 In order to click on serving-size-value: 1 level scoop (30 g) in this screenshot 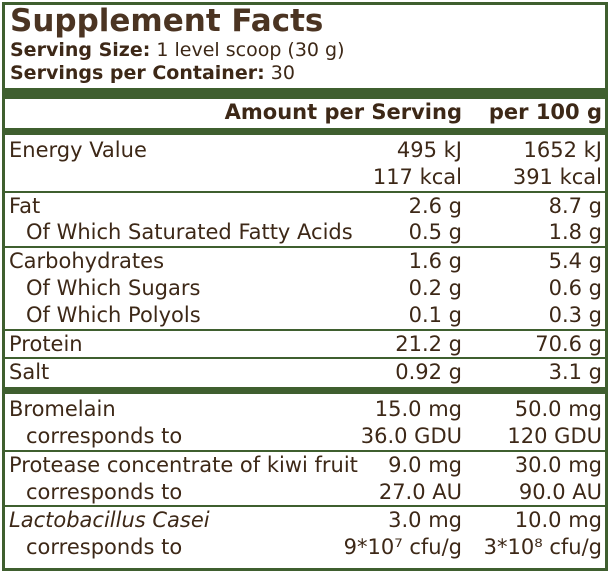, I will do `click(250, 50)`.